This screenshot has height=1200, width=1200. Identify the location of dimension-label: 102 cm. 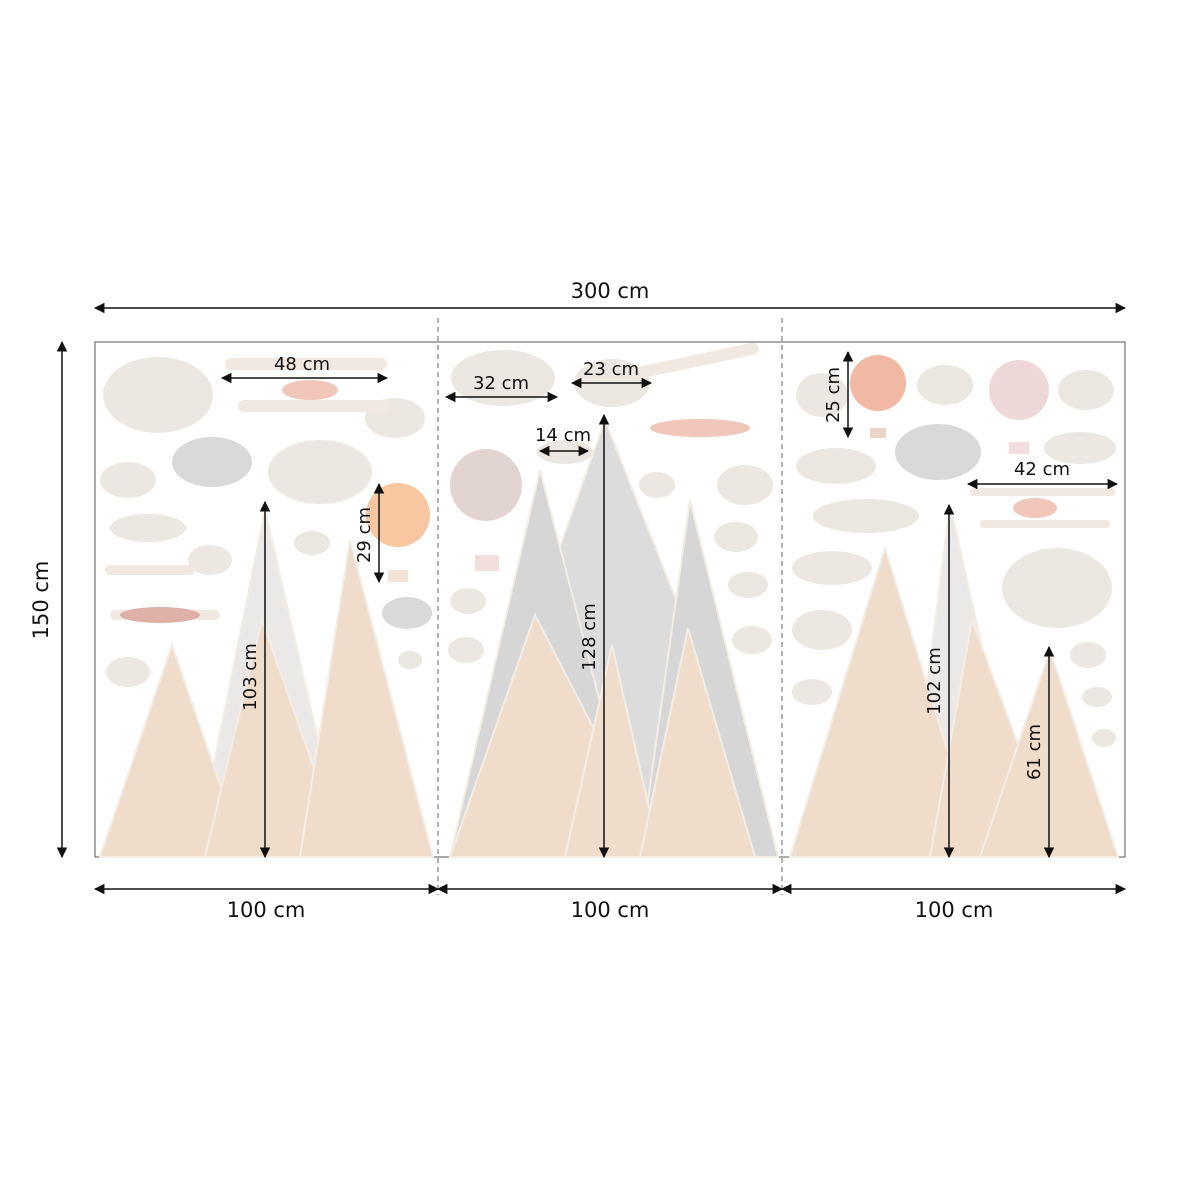
(934, 681).